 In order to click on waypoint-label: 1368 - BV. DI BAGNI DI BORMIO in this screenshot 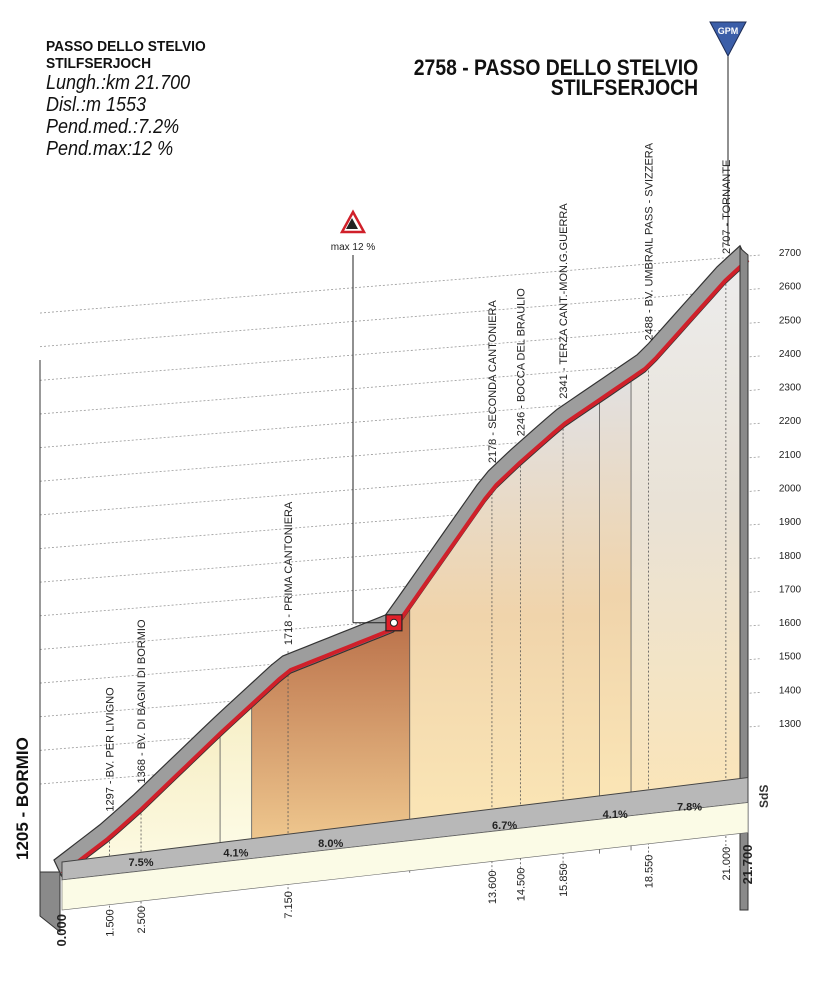, I will do `click(142, 701)`.